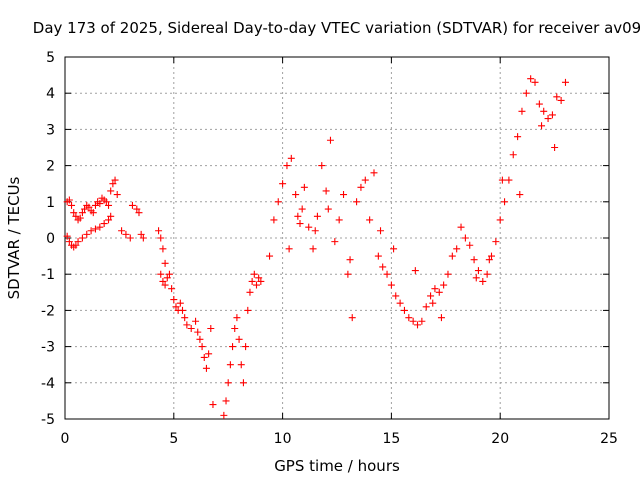 Image resolution: width=640 pixels, height=480 pixels. What do you see at coordinates (50, 94) in the screenshot?
I see `y-tick-label: 4` at bounding box center [50, 94].